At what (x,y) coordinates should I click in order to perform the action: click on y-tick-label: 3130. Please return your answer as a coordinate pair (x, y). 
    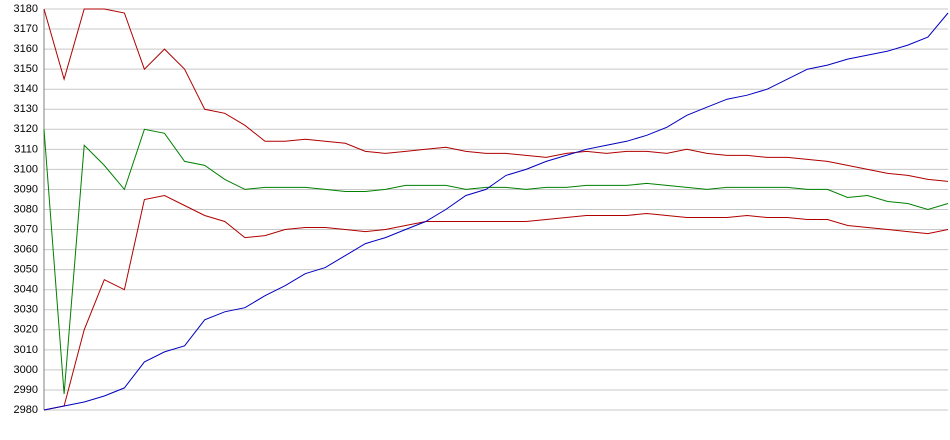
    Looking at the image, I should click on (26, 109).